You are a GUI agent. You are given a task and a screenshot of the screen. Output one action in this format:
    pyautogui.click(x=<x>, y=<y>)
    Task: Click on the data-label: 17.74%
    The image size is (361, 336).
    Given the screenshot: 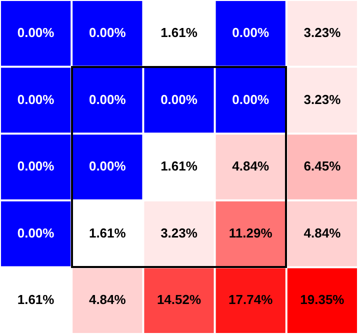 What is the action you would take?
    pyautogui.click(x=251, y=300)
    